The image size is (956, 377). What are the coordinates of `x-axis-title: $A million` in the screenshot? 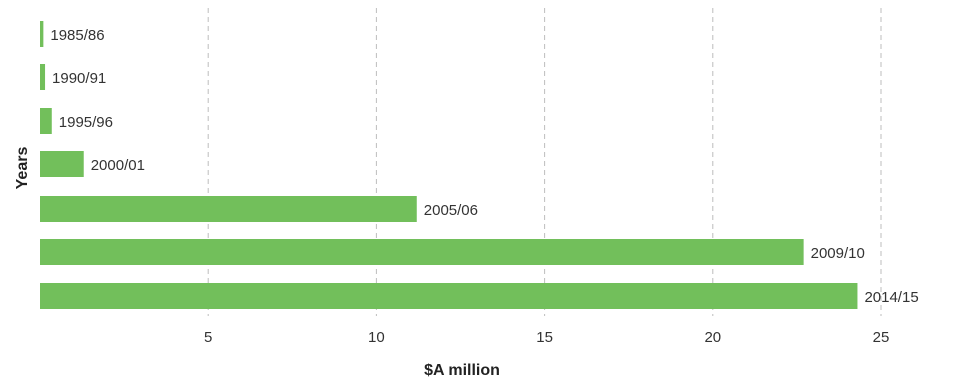 It's located at (462, 369).